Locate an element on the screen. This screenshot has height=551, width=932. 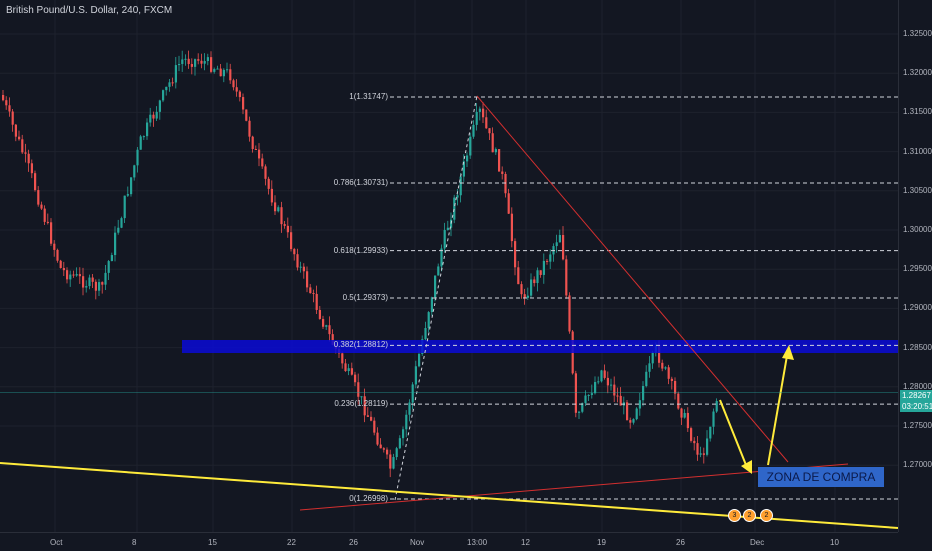
resistance-zone is located at coordinates (540, 346).